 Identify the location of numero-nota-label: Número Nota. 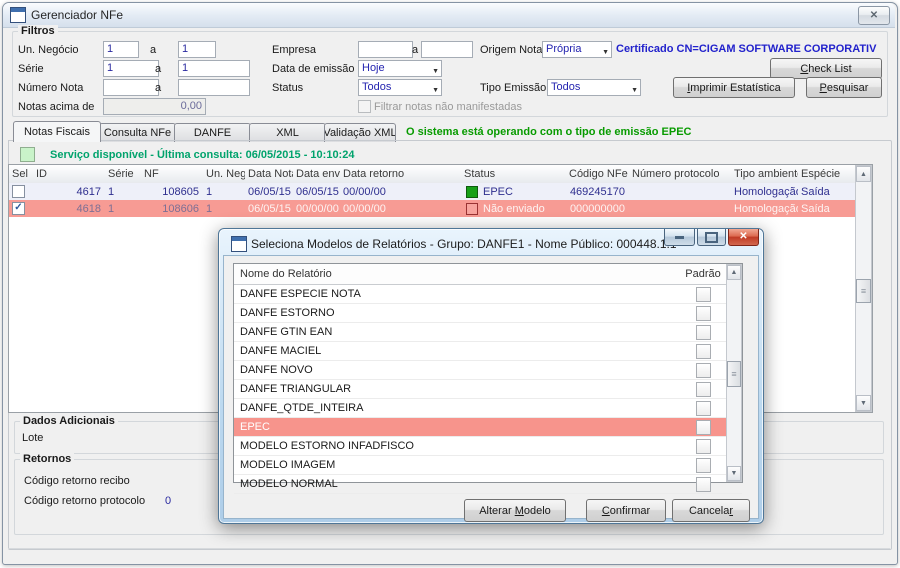
(51, 88).